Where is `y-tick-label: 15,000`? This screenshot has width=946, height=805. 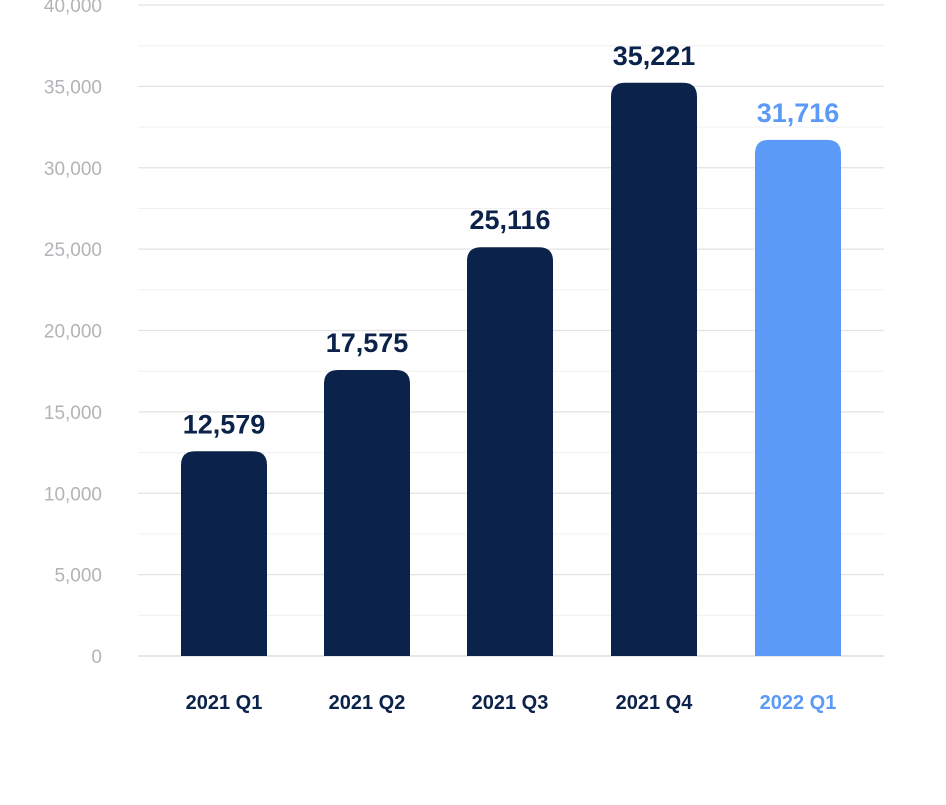 y-tick-label: 15,000 is located at coordinates (73, 413).